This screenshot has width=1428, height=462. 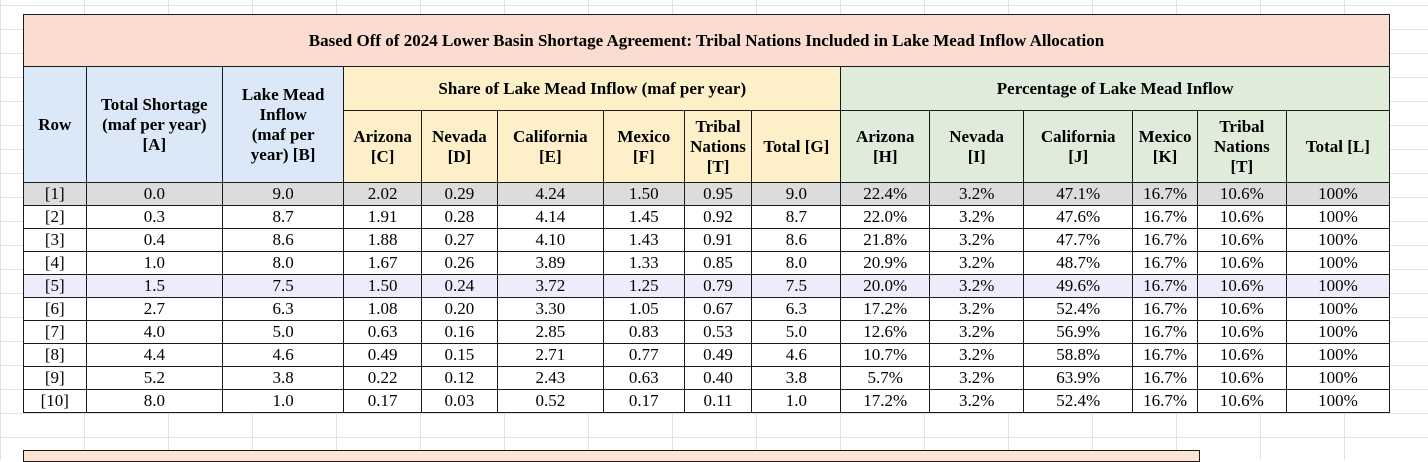 What do you see at coordinates (459, 286) in the screenshot?
I see `table-cell: 0.24` at bounding box center [459, 286].